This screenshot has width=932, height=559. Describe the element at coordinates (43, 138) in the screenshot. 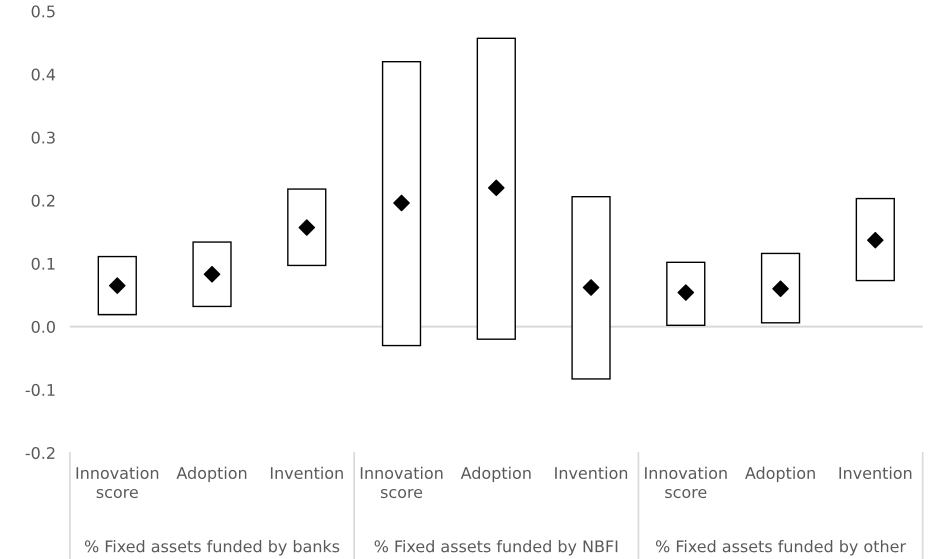

I see `y-tick-label: 0.3` at that location.